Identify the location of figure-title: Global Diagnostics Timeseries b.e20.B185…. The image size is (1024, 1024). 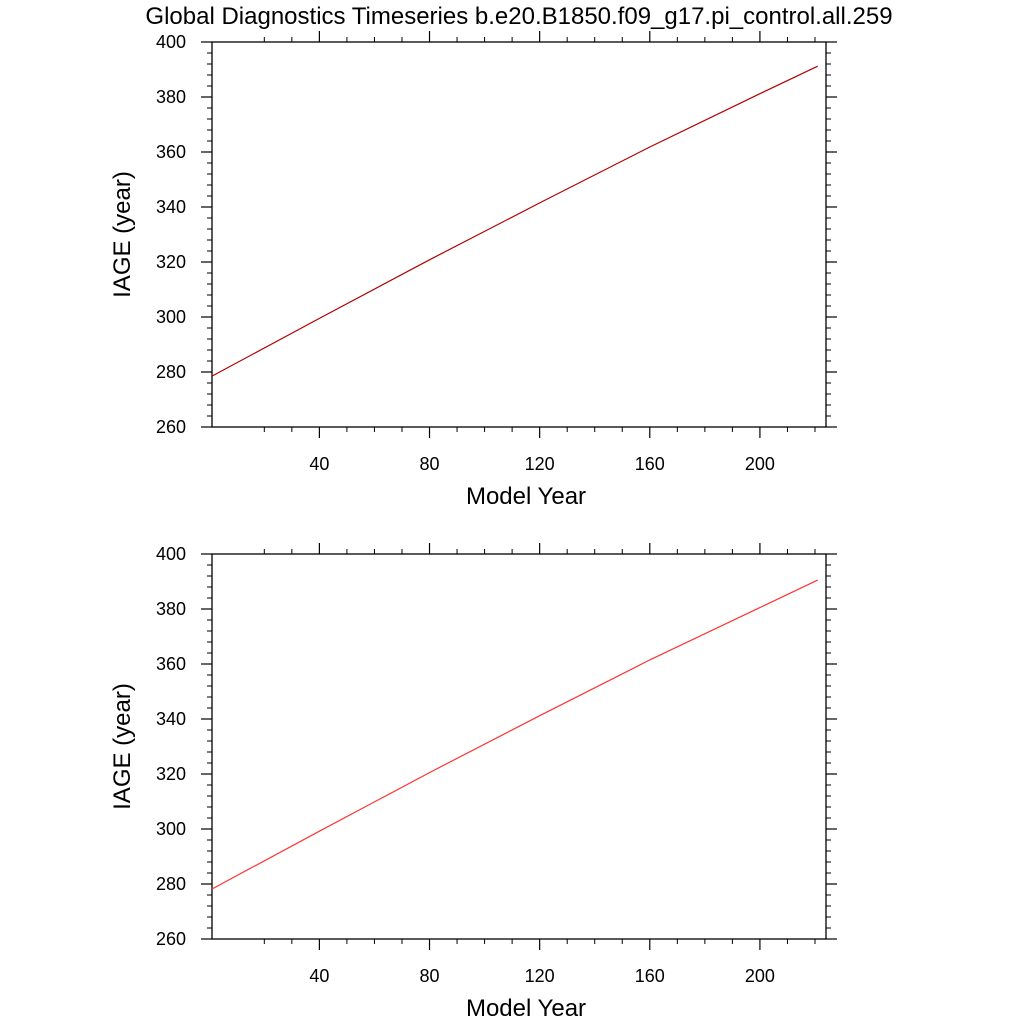
(518, 16).